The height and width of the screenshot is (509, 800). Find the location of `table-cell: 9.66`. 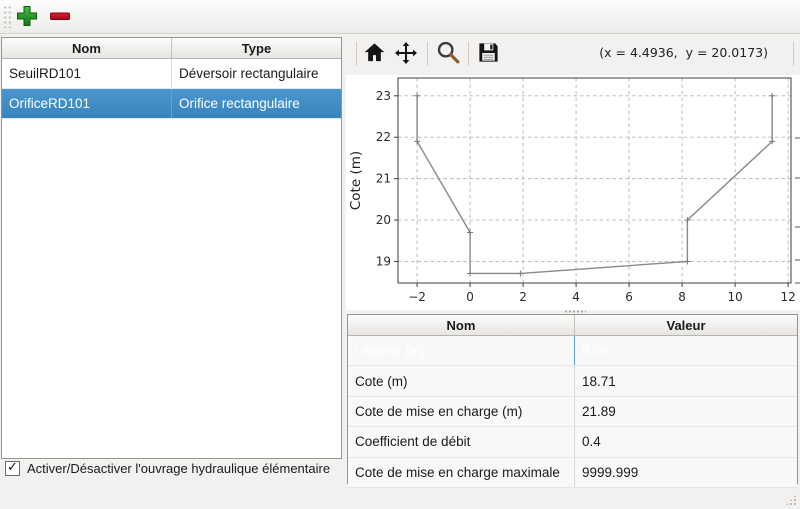

table-cell: 9.66 is located at coordinates (595, 351).